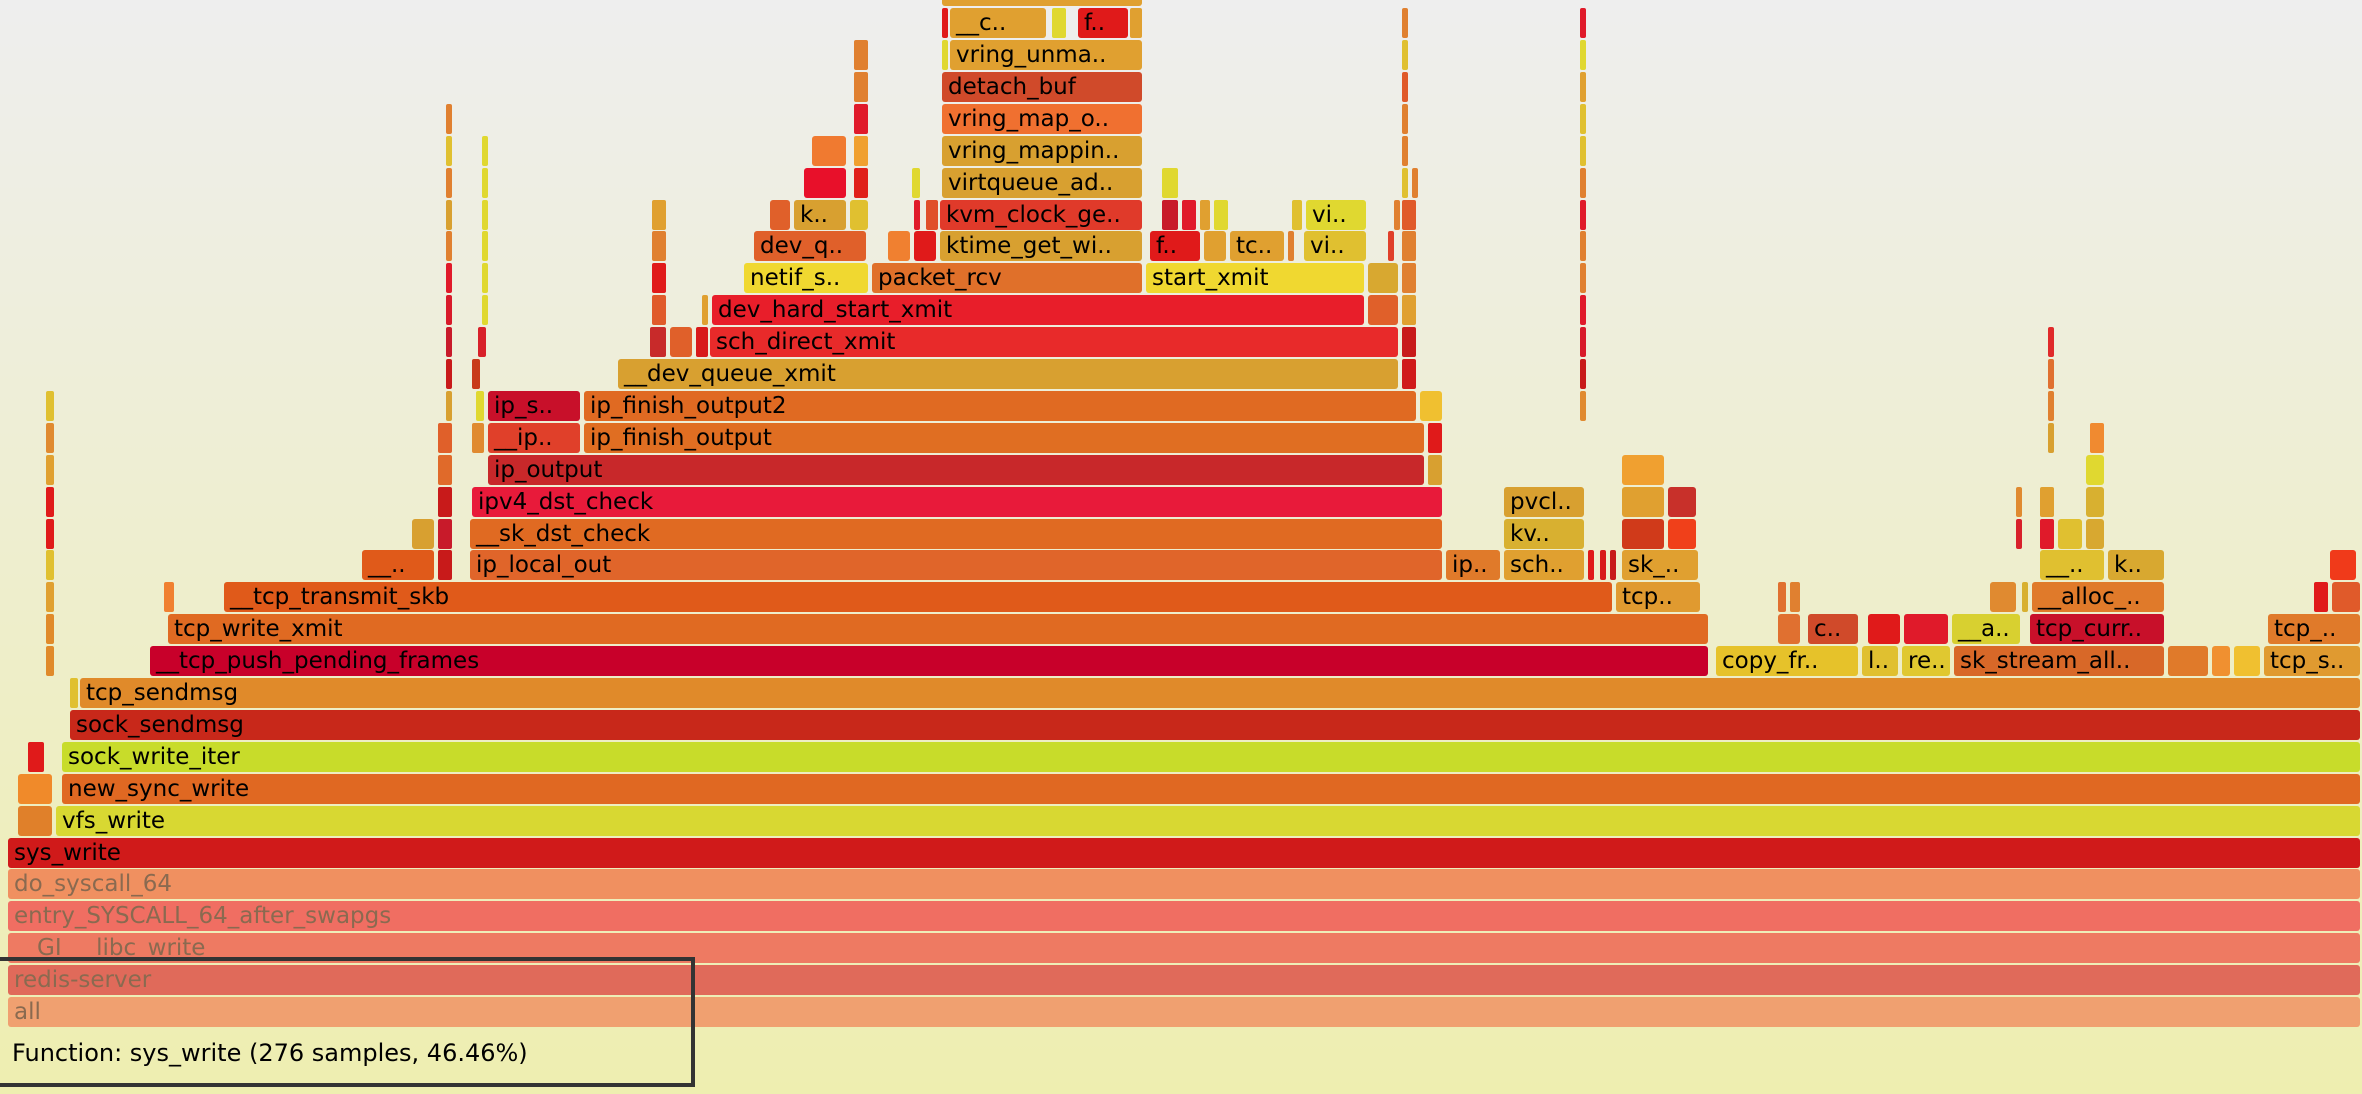  What do you see at coordinates (2312, 661) in the screenshot?
I see `flame-frame: tcp_s..` at bounding box center [2312, 661].